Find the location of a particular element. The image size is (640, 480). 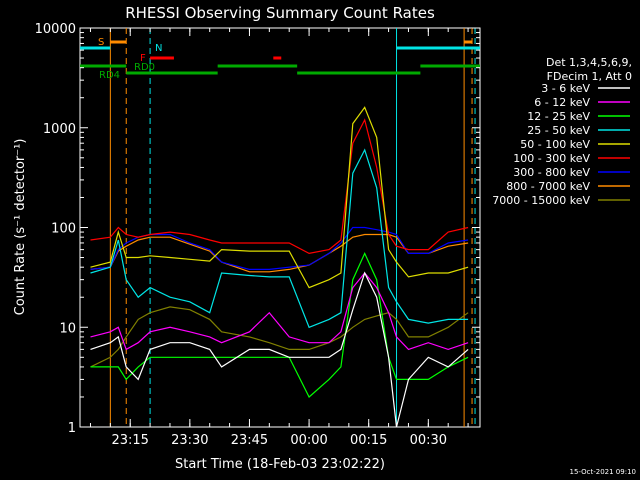

legend-header-2: FDecim 1, Att 0 is located at coordinates (589, 76).